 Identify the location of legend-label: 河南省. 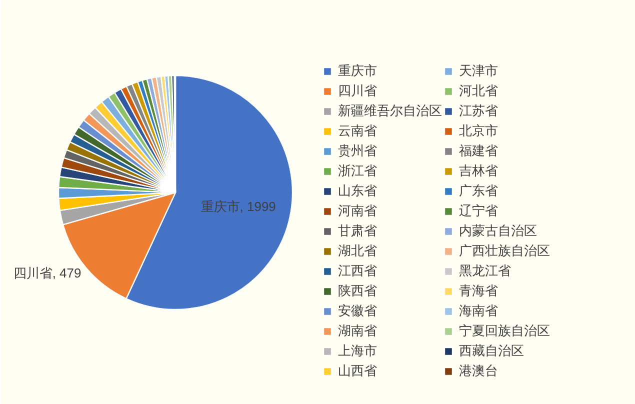
(357, 211).